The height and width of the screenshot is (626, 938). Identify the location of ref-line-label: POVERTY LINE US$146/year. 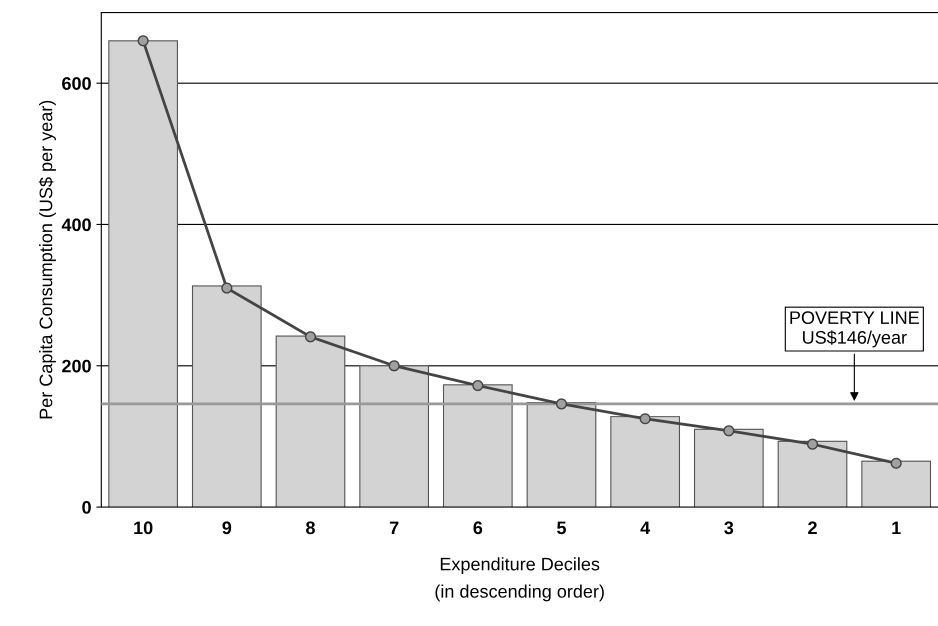
(854, 329).